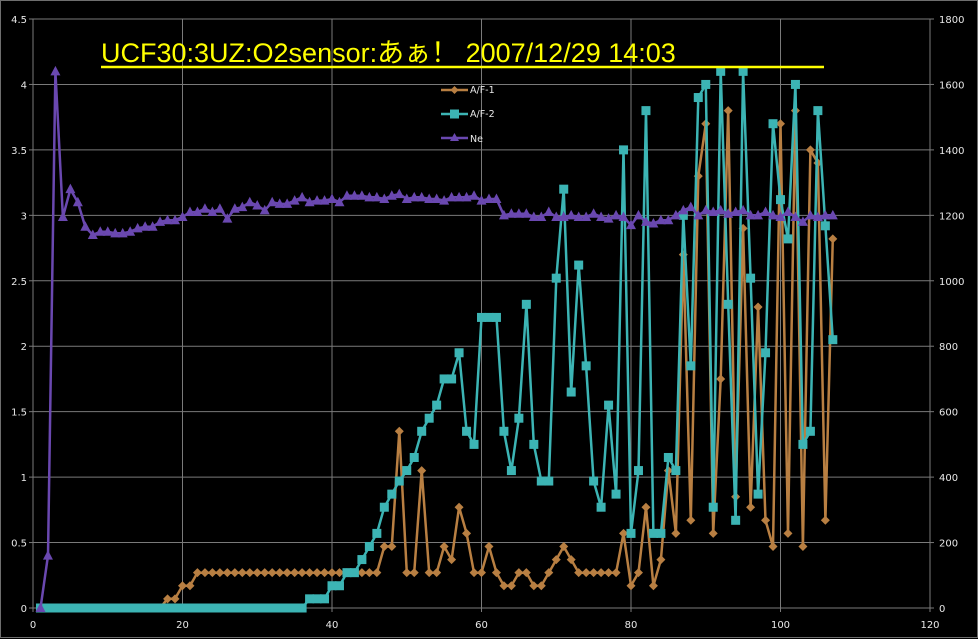  I want to click on x-tick-label: 100, so click(780, 625).